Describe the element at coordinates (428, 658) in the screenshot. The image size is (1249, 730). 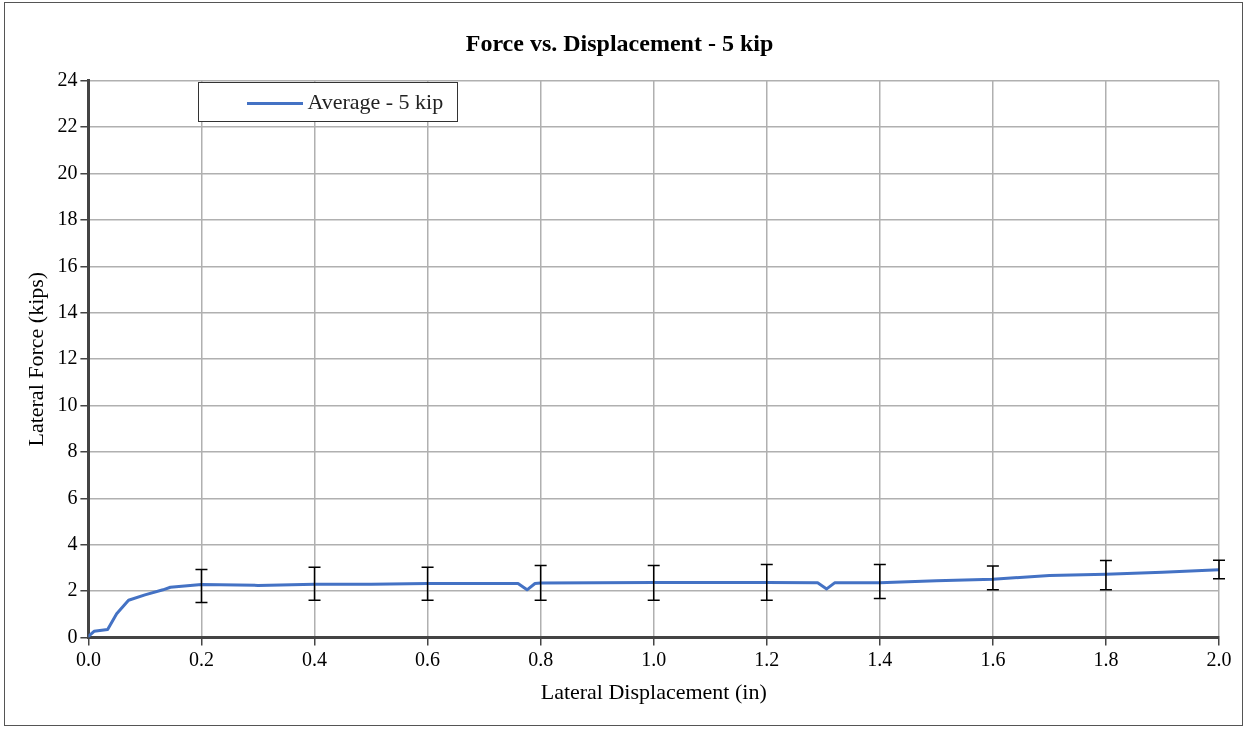
I see `x-tick-label: 0.6` at that location.